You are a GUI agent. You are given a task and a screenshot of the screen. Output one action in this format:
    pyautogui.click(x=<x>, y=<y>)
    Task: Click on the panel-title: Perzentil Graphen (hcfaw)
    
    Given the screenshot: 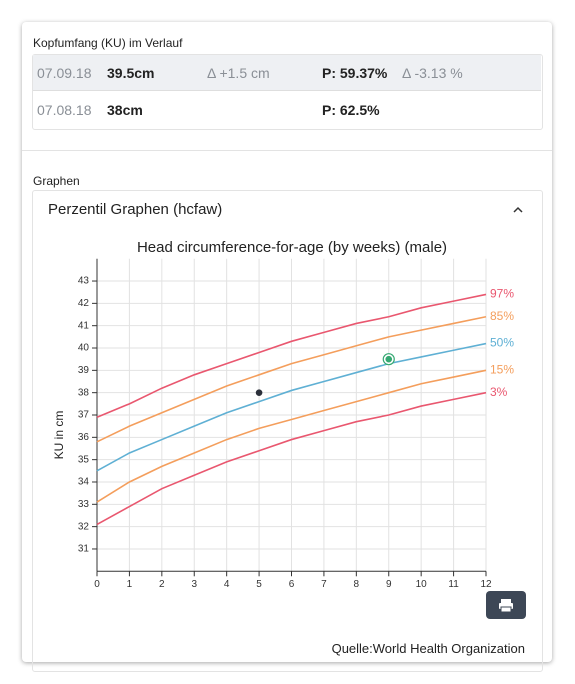 What is the action you would take?
    pyautogui.click(x=135, y=209)
    